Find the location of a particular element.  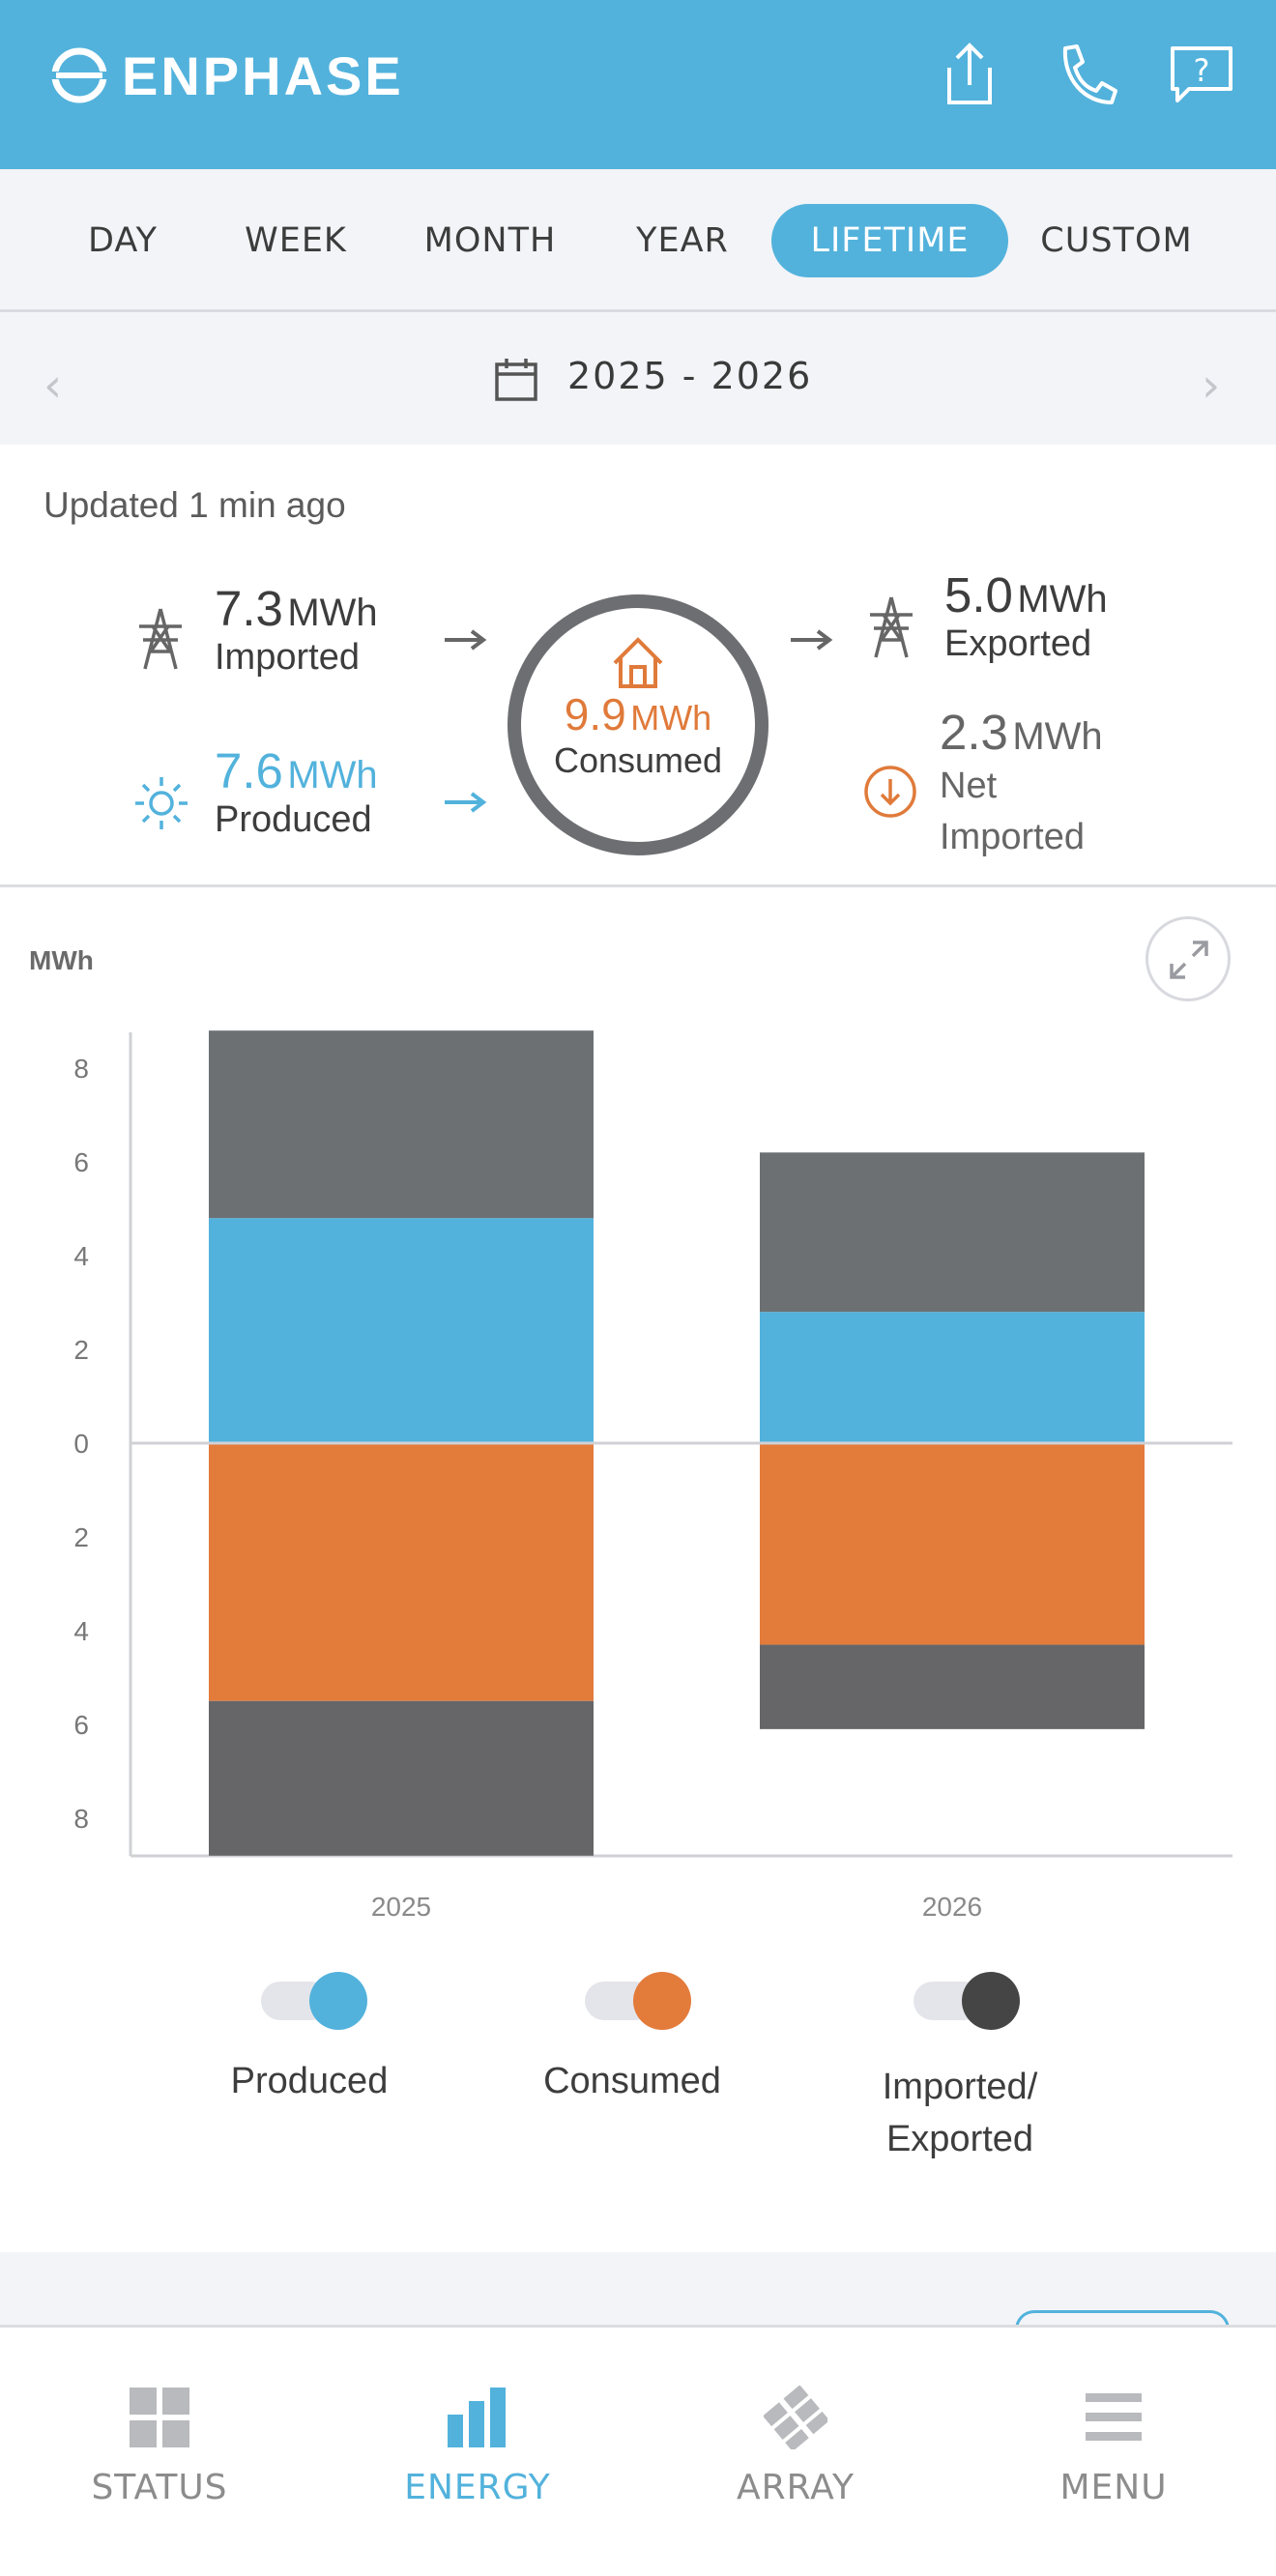

bar-produced-2026 is located at coordinates (953, 1377).